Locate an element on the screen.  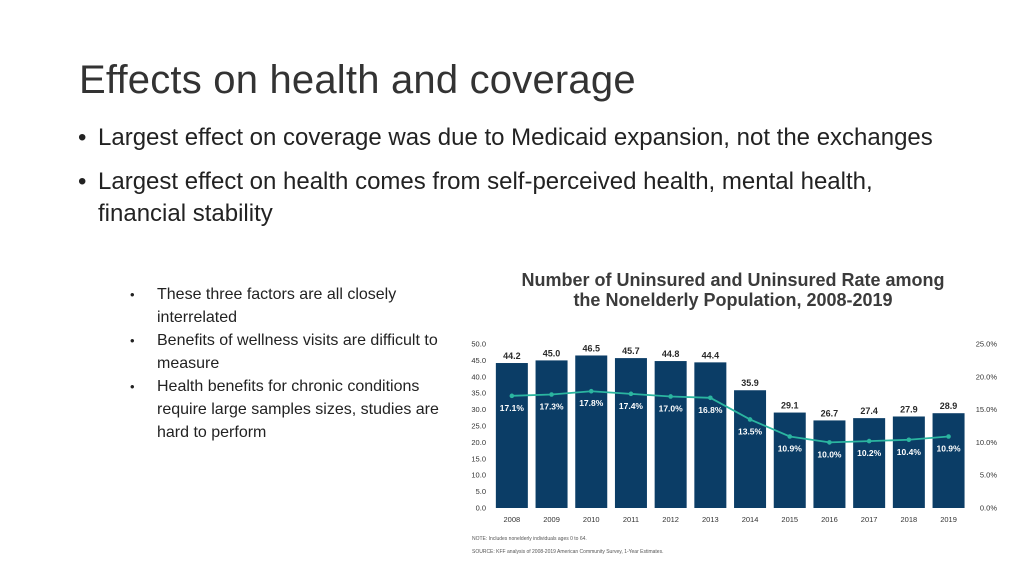
rate-point-2011 is located at coordinates (631, 394).